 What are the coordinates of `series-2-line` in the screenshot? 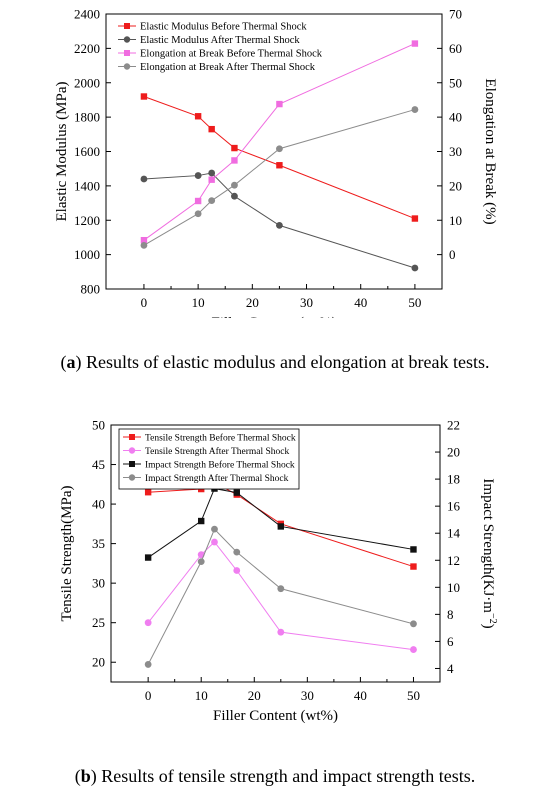 It's located at (280, 596).